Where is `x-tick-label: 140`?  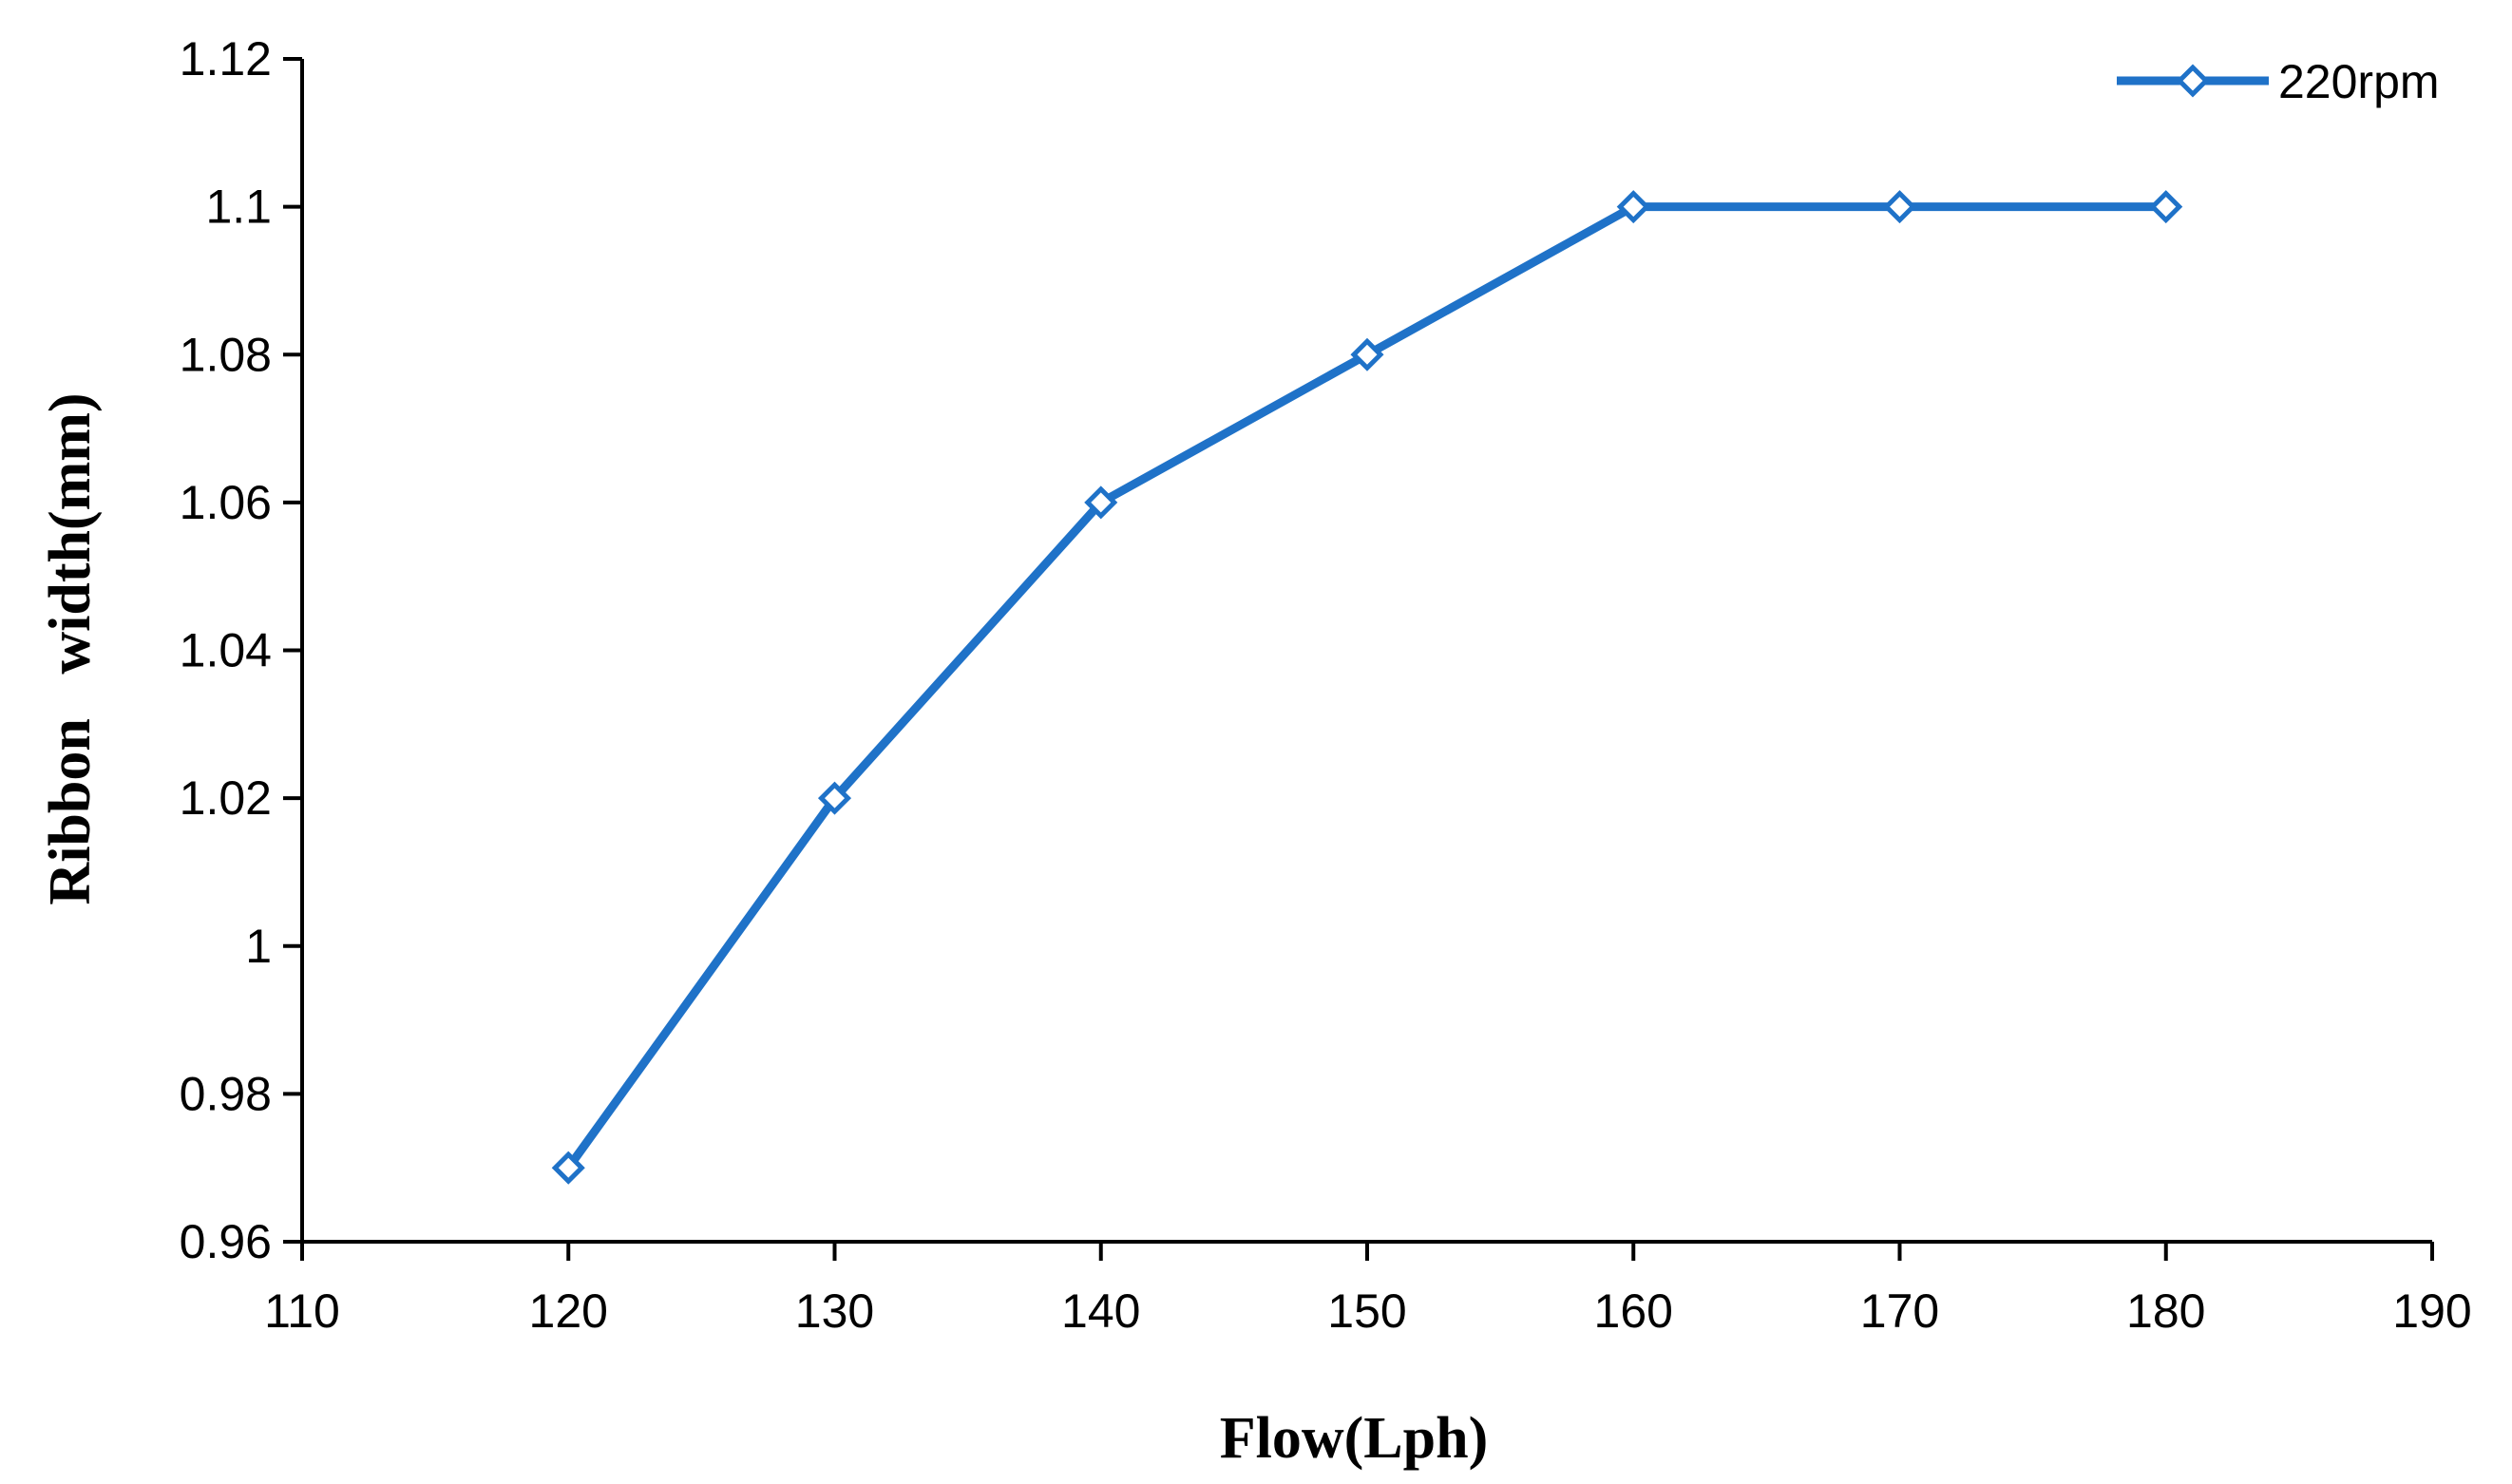 x-tick-label: 140 is located at coordinates (1100, 1311).